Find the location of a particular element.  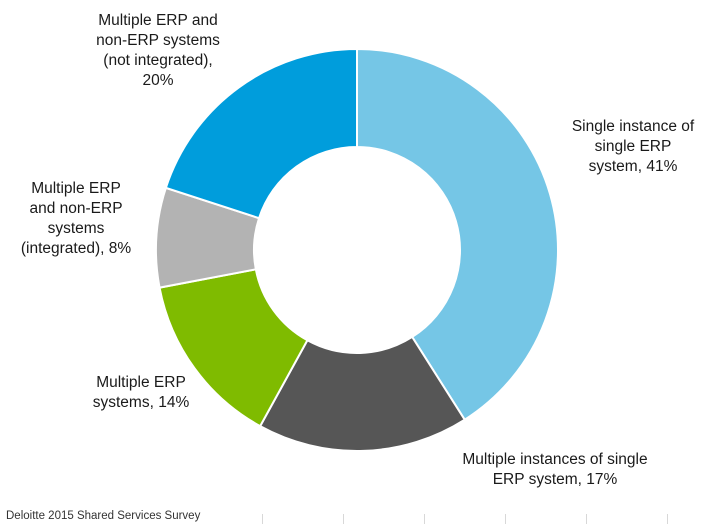

slice-label-line: systems is located at coordinates (76, 228).